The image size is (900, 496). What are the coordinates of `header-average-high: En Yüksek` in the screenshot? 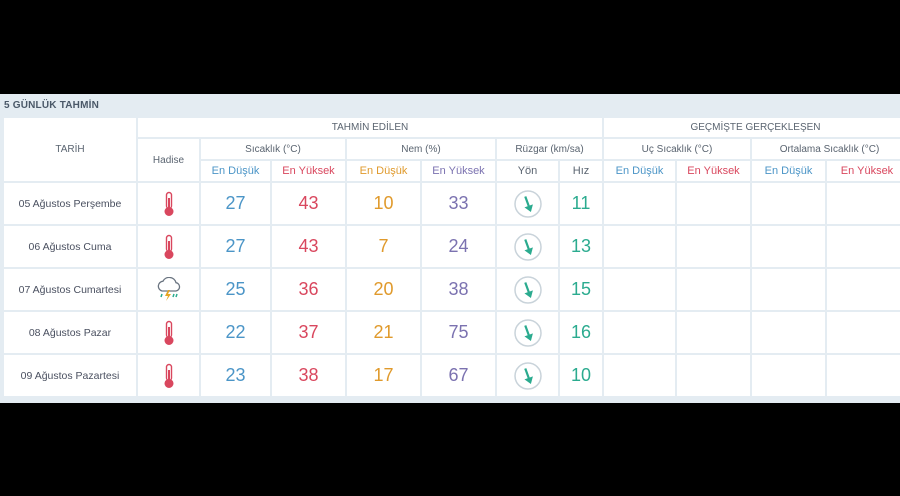 It's located at (863, 171).